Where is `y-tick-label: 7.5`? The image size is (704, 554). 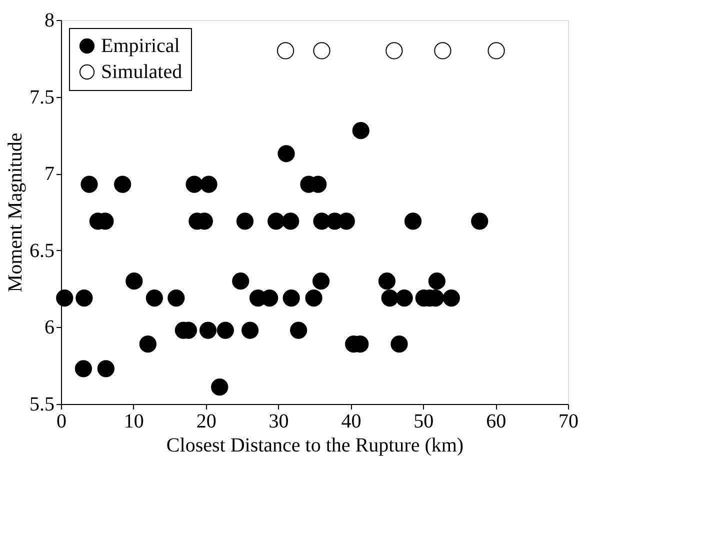 y-tick-label: 7.5 is located at coordinates (42, 97).